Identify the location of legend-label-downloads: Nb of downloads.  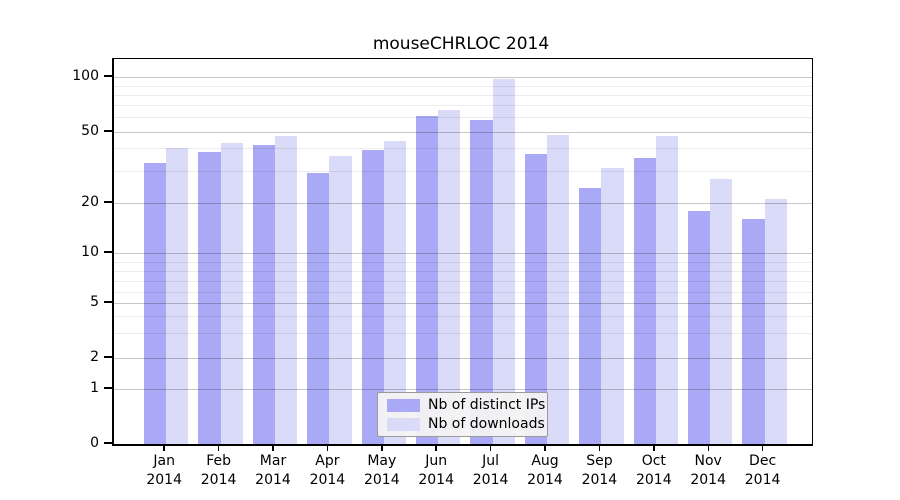
(486, 424).